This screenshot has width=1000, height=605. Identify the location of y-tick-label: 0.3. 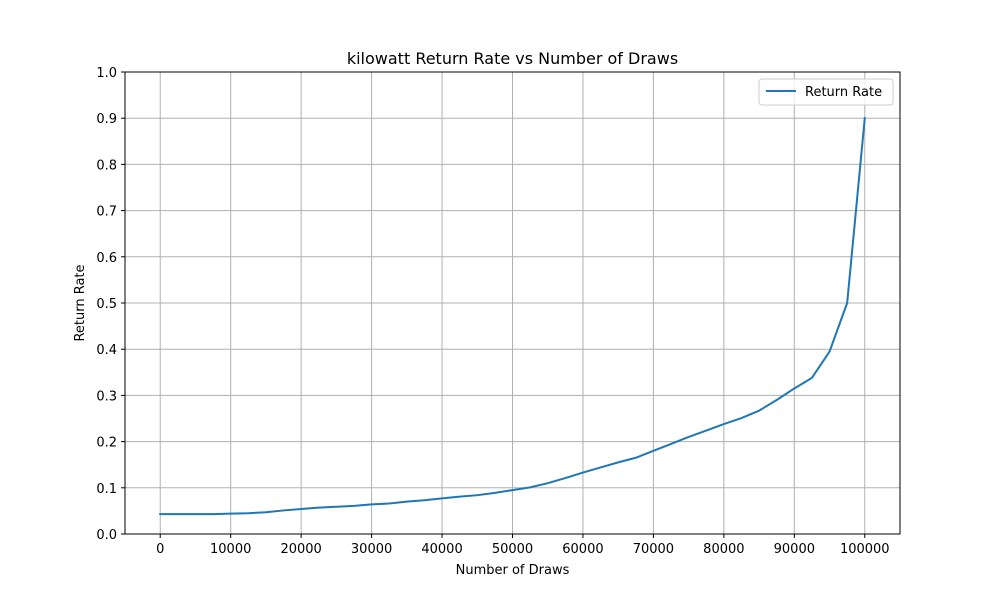
(106, 396).